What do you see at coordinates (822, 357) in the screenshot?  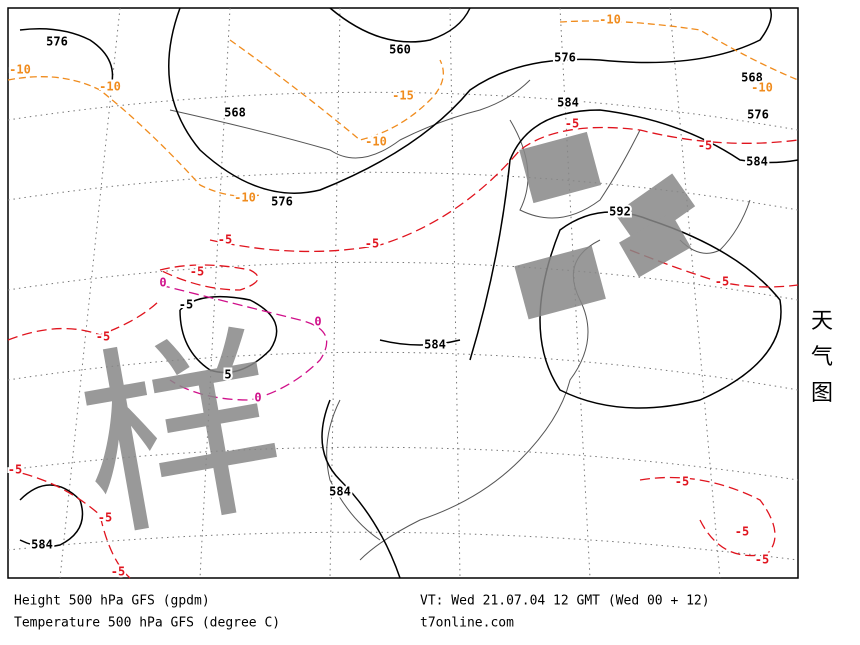 I see `side-label: 气` at bounding box center [822, 357].